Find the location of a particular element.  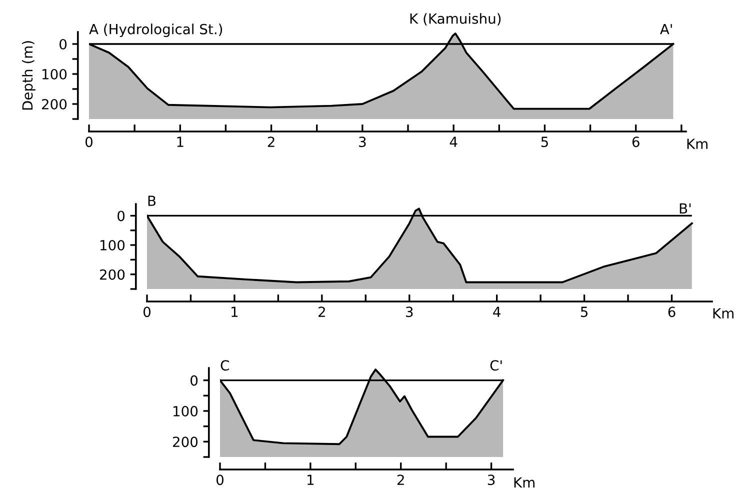

annotation: B is located at coordinates (152, 201).